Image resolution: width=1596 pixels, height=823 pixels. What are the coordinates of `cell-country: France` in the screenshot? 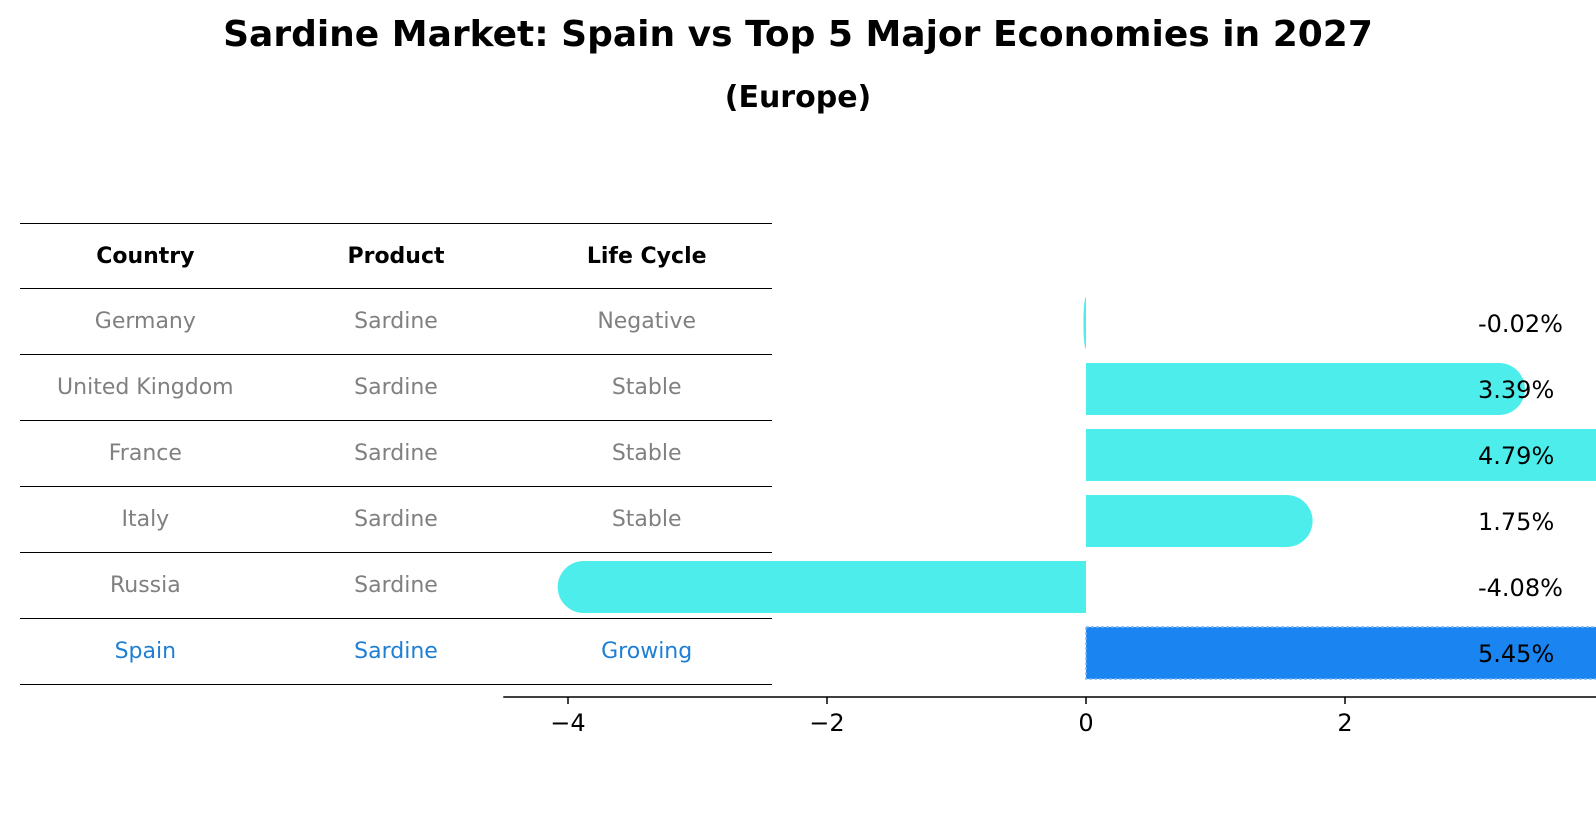 It's located at (145, 453).